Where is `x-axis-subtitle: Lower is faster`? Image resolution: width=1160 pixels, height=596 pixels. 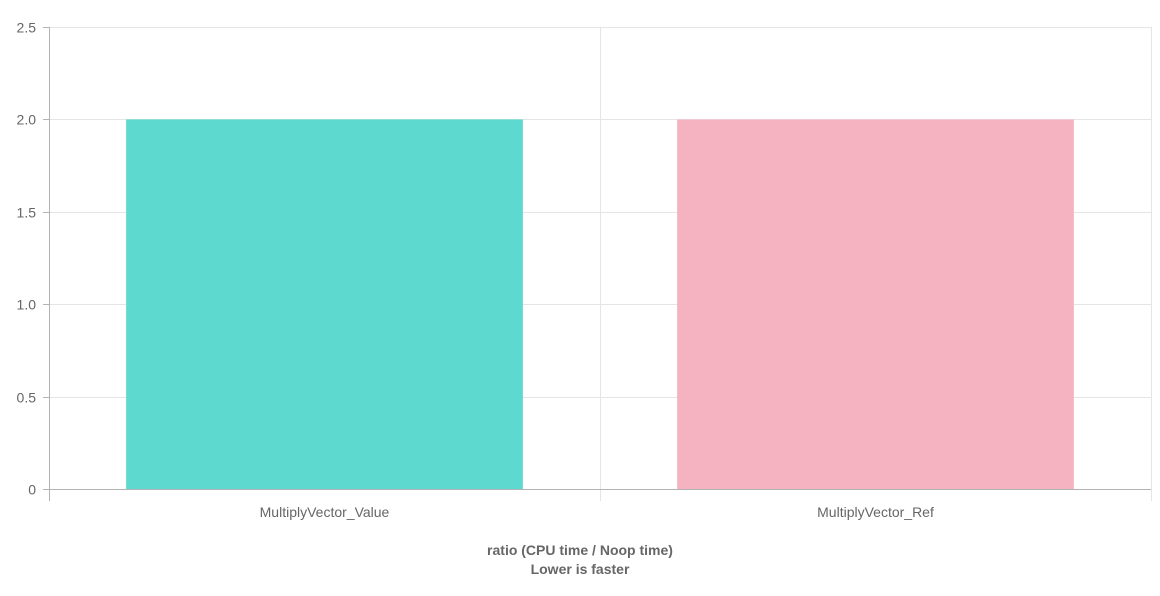 x-axis-subtitle: Lower is faster is located at coordinates (580, 569).